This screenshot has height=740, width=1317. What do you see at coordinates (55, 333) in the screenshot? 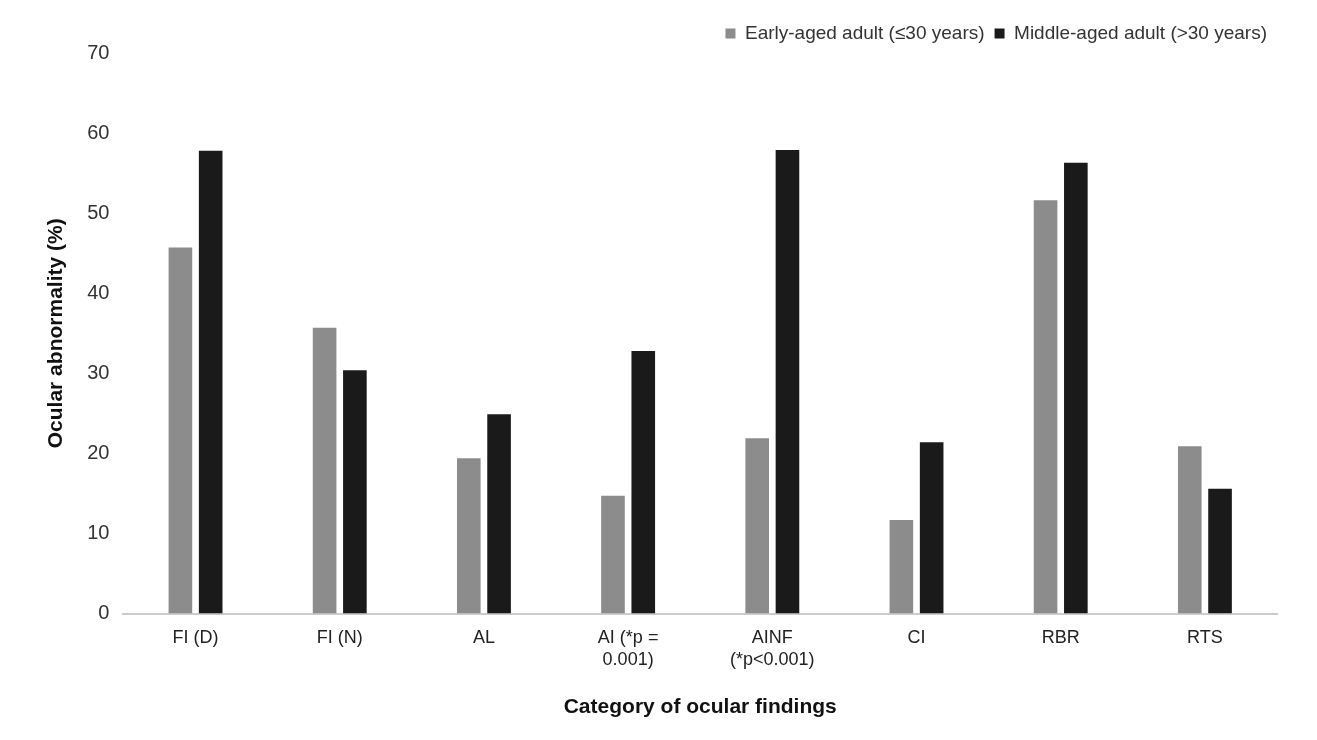
I see `y-axis-title: Ocular abnormality (%)` at bounding box center [55, 333].